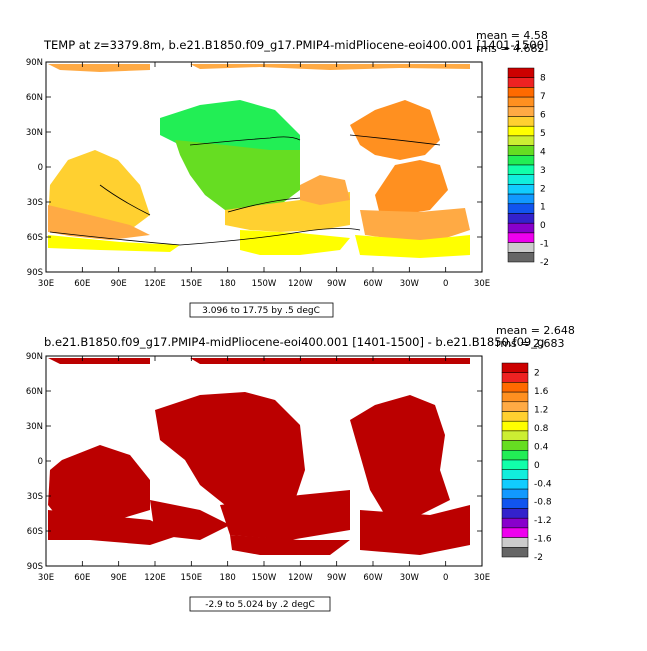  Describe the element at coordinates (99, 485) in the screenshot. I see `map-bottom-indian-ocean` at that location.